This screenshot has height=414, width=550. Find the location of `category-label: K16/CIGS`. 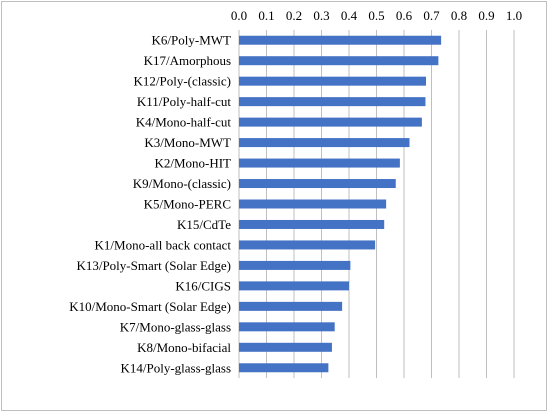

category-label: K16/CIGS is located at coordinates (203, 285).